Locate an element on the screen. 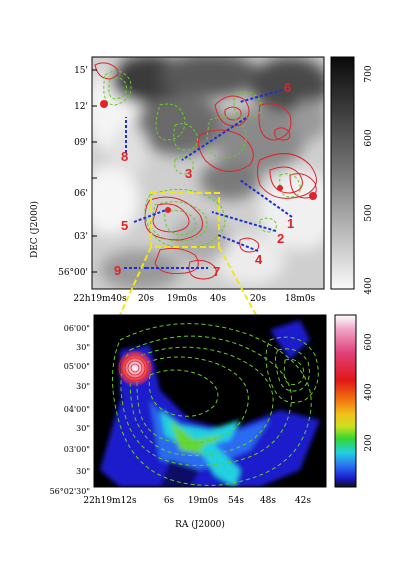 The width and height of the screenshot is (413, 584). top-y-ticks: 15' 12' 09' 06' 03' 56°00' is located at coordinates (77, 172).